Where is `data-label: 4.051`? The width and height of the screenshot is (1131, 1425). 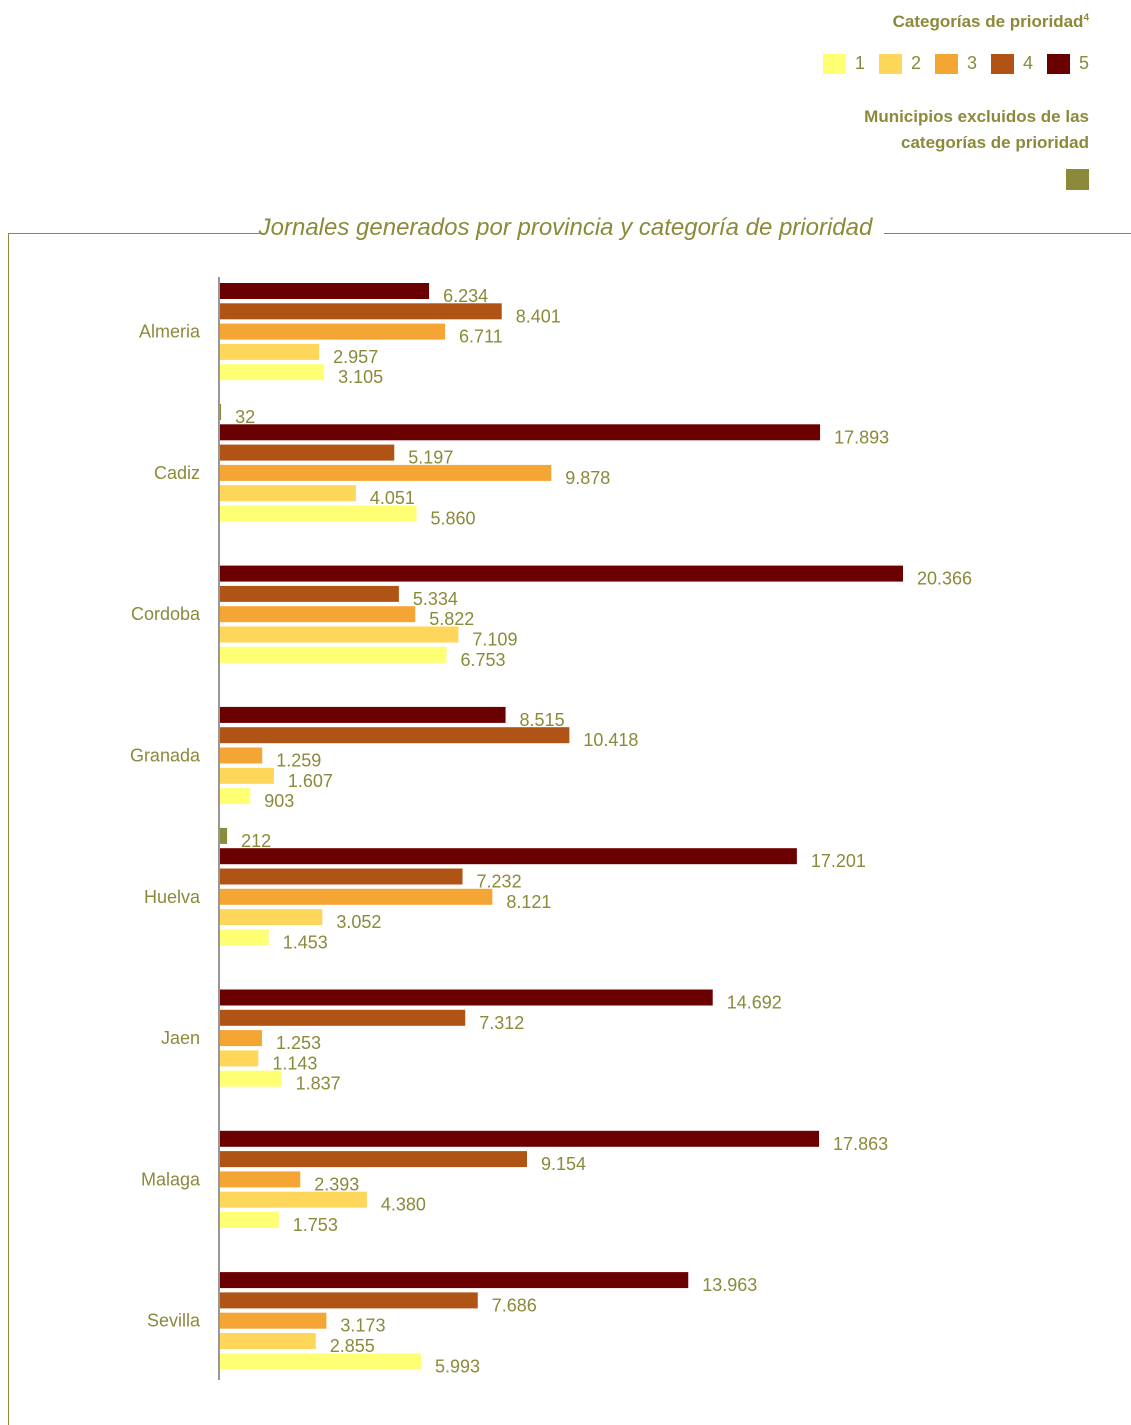 data-label: 4.051 is located at coordinates (392, 498).